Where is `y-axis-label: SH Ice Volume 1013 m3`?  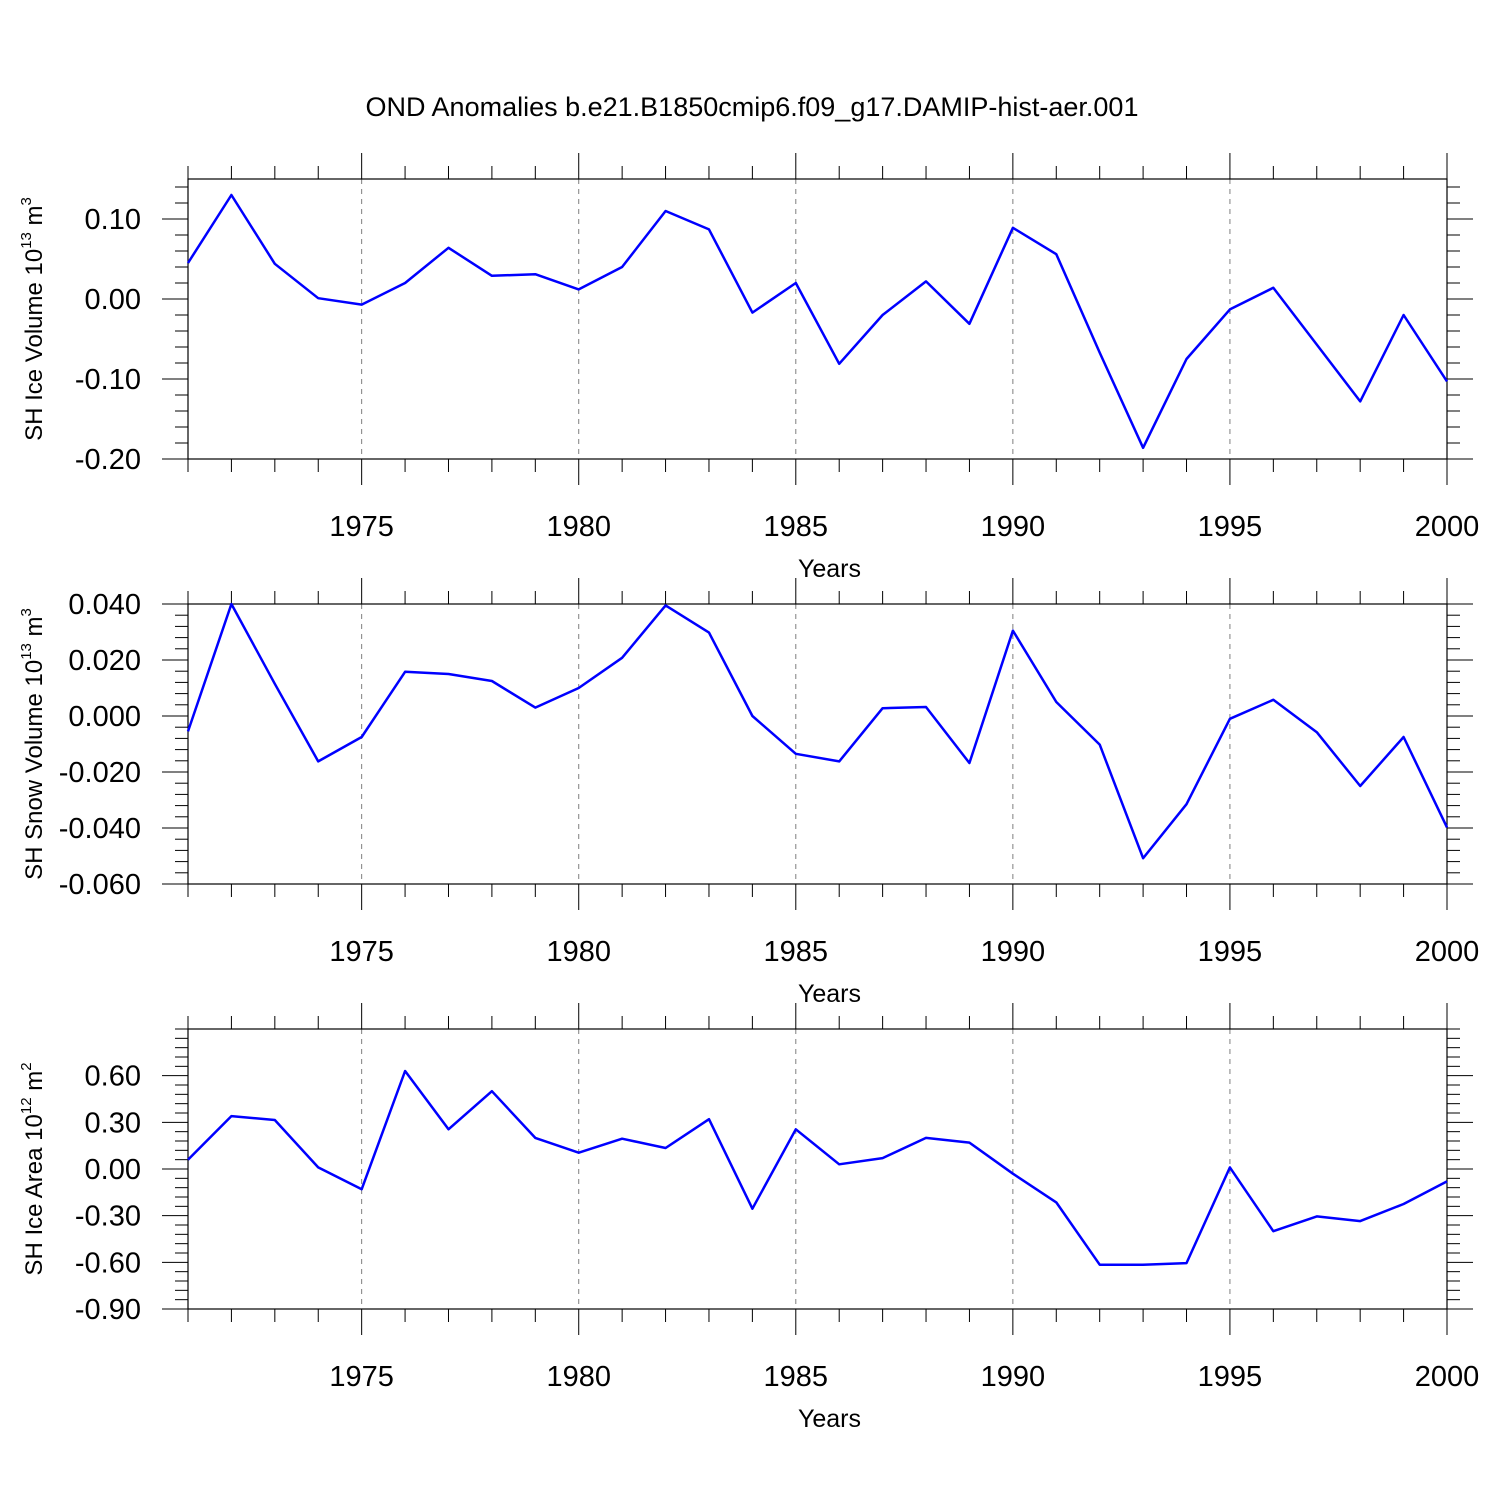 y-axis-label: SH Ice Volume 1013 m3 is located at coordinates (33, 319).